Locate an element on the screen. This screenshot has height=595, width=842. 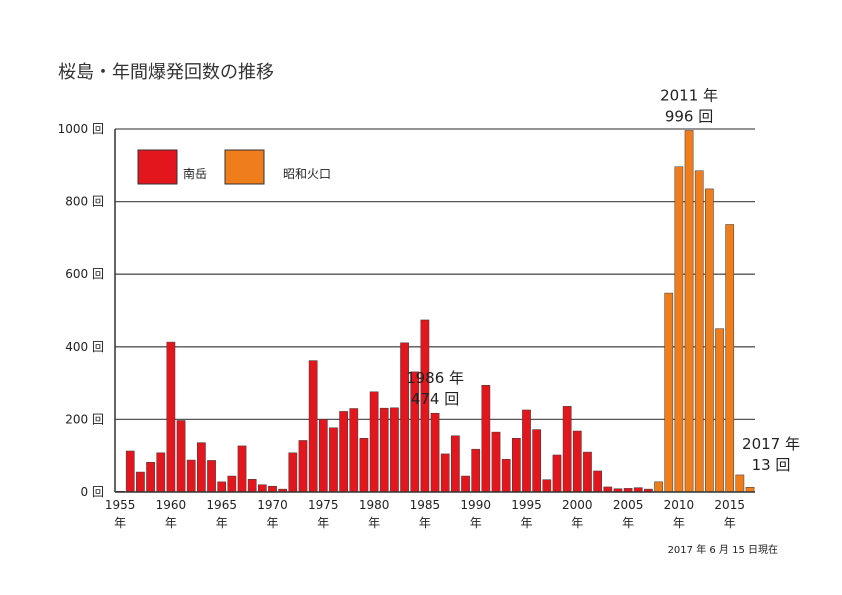
x-tick-label: 1960 is located at coordinates (171, 505).